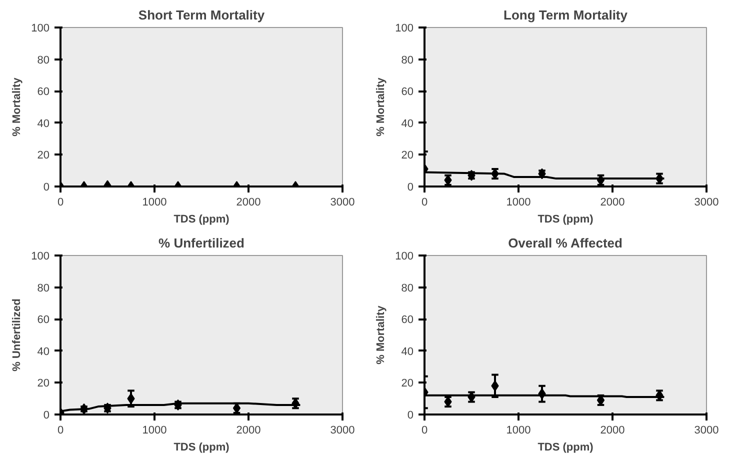 This screenshot has height=462, width=733. Describe the element at coordinates (566, 15) in the screenshot. I see `chart-title: Long Term Mortality` at that location.